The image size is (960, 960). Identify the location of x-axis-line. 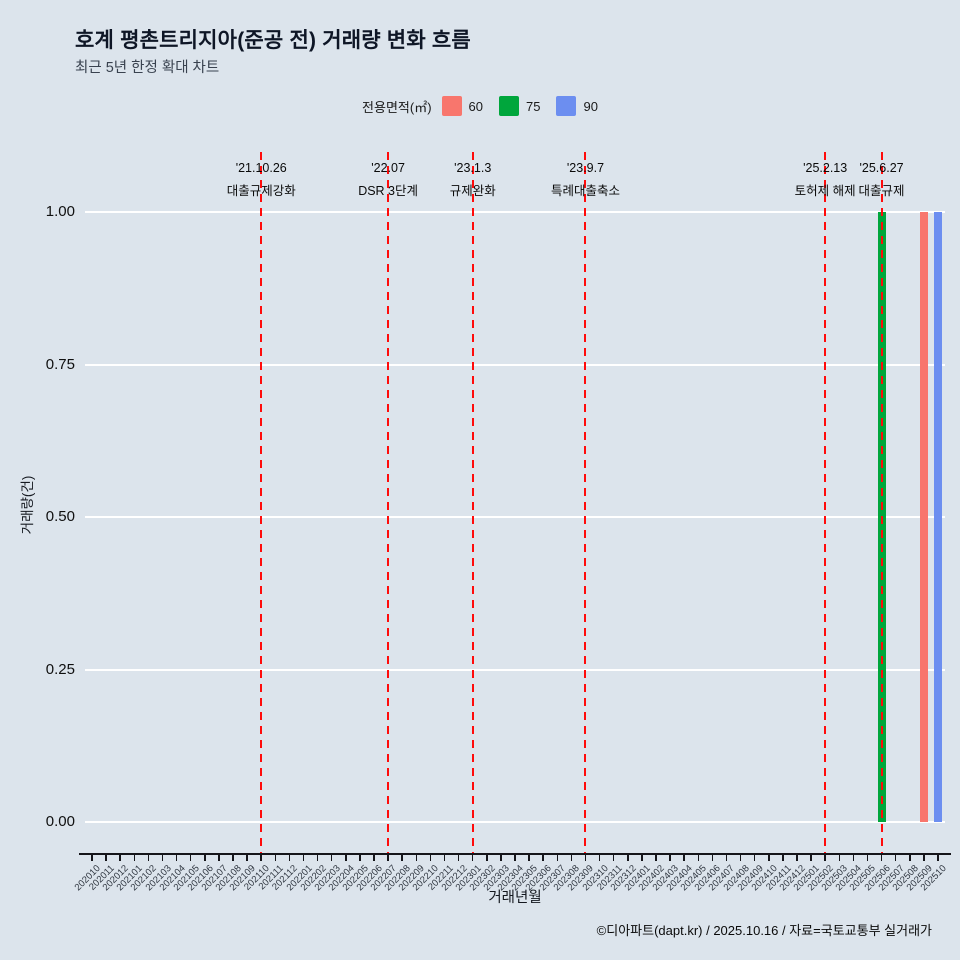
(515, 854).